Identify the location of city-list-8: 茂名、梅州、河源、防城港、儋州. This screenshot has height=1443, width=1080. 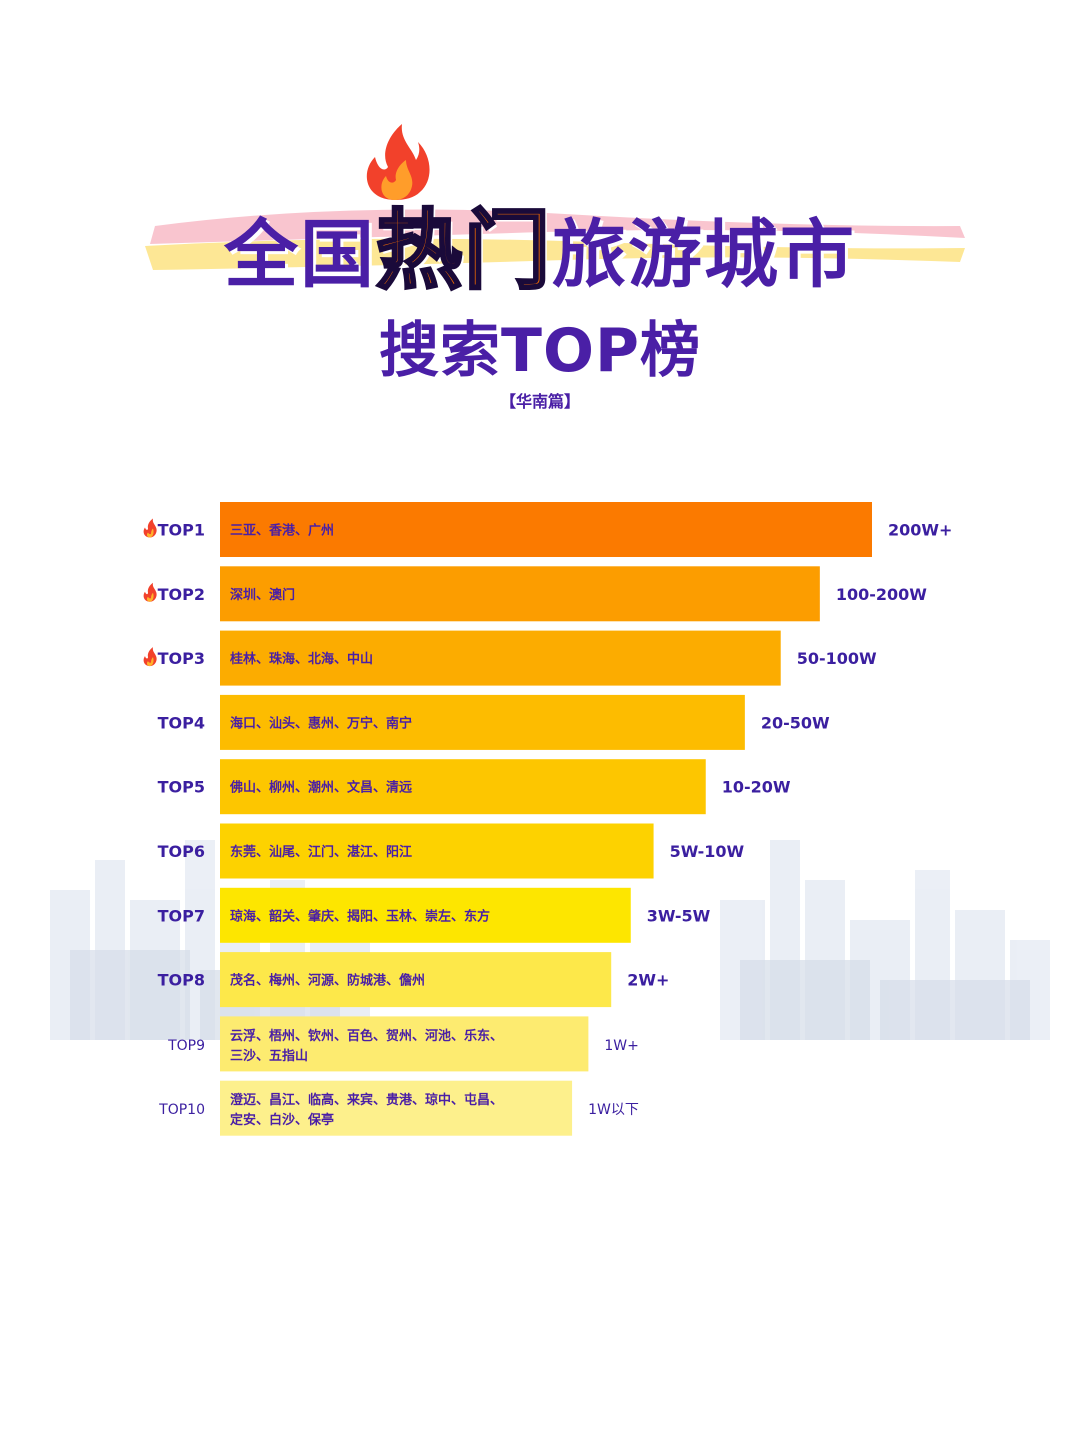
(327, 981).